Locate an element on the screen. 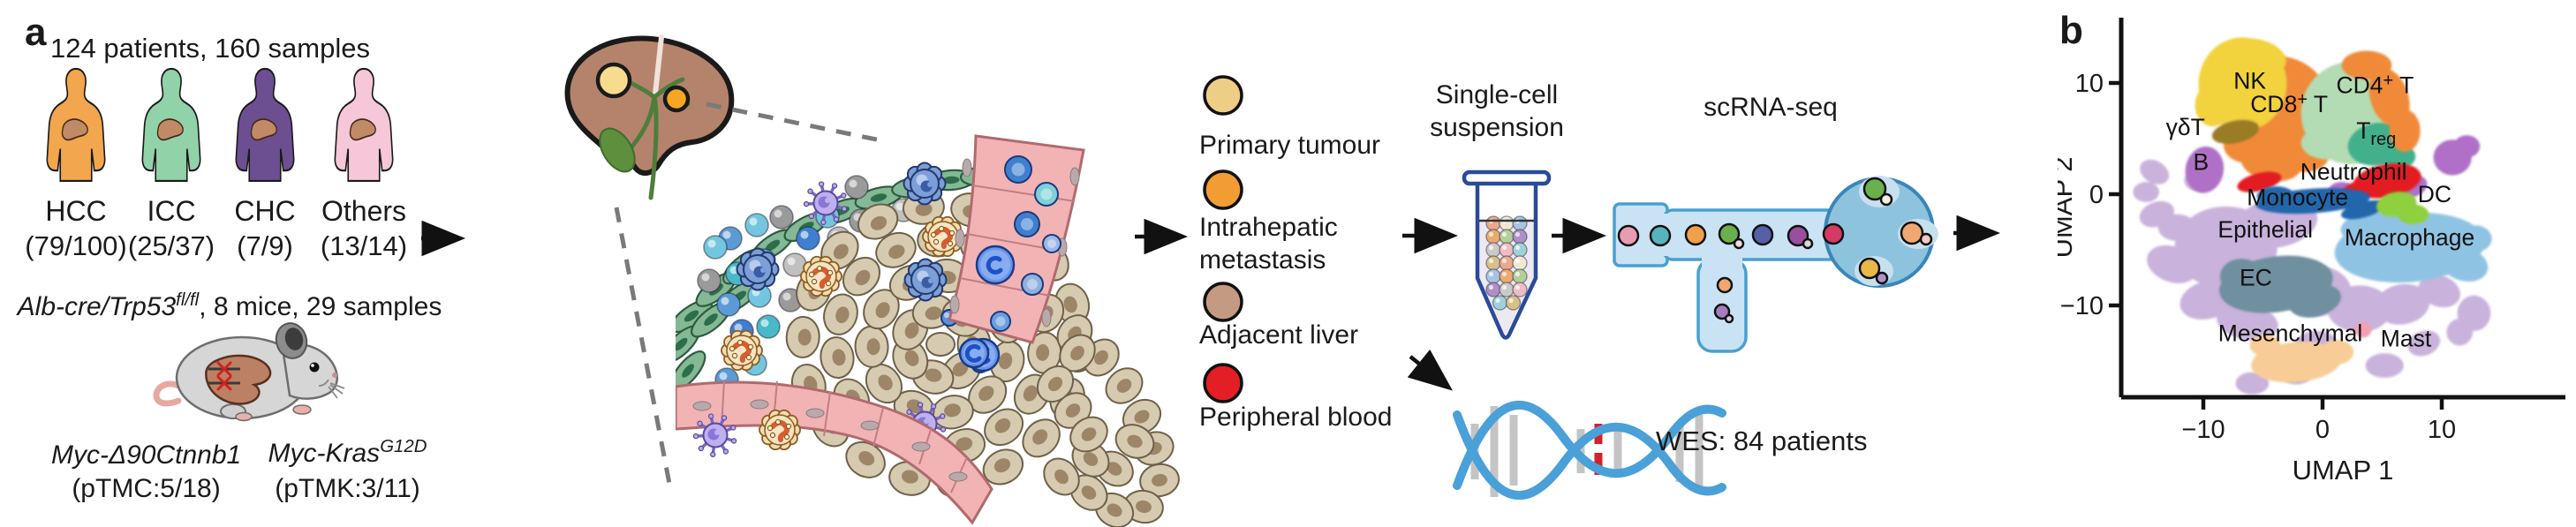  panel-a-label: a is located at coordinates (36, 32).